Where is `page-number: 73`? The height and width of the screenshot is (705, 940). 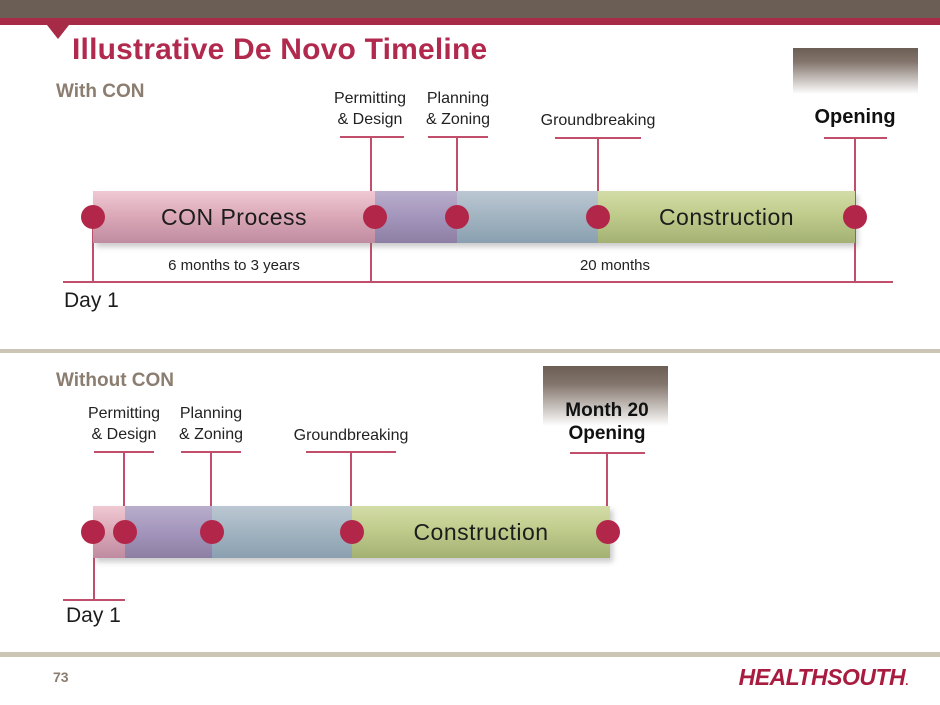
page-number: 73 is located at coordinates (61, 677).